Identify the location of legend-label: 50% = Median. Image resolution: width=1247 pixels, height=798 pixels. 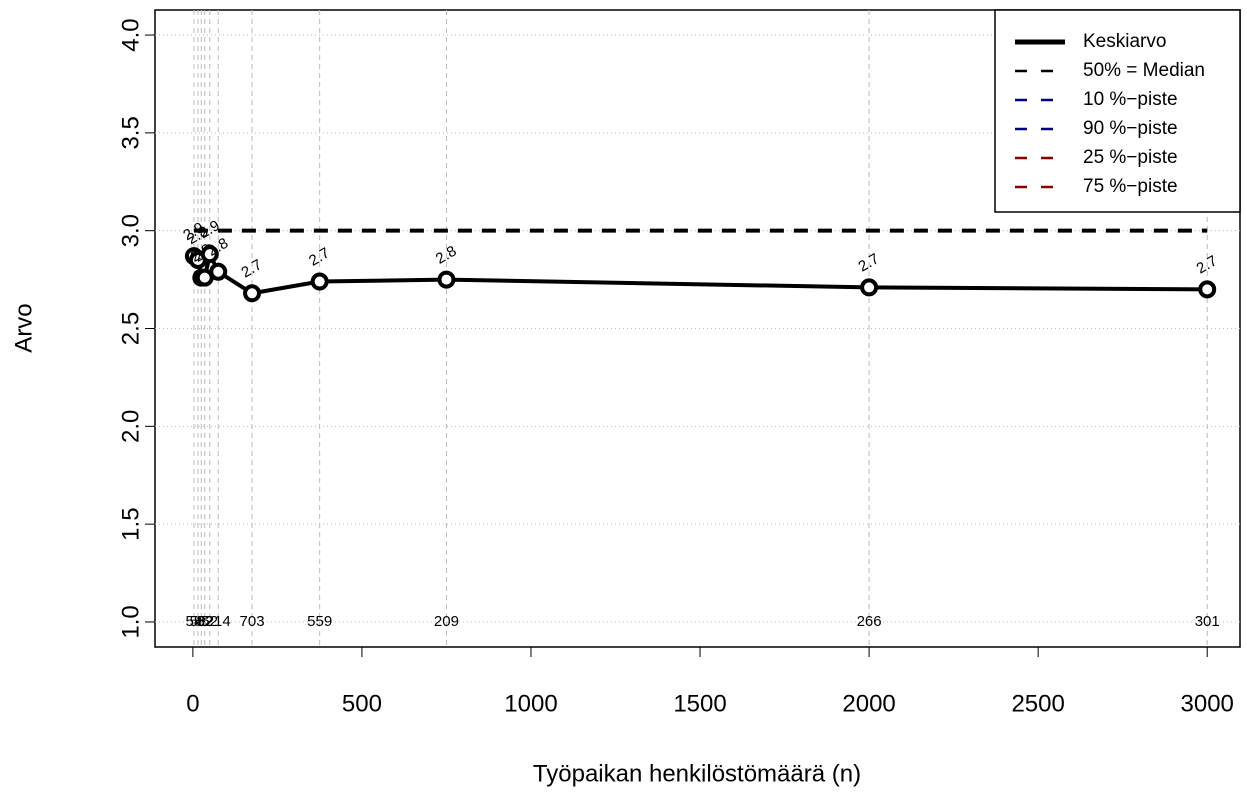
(1144, 70).